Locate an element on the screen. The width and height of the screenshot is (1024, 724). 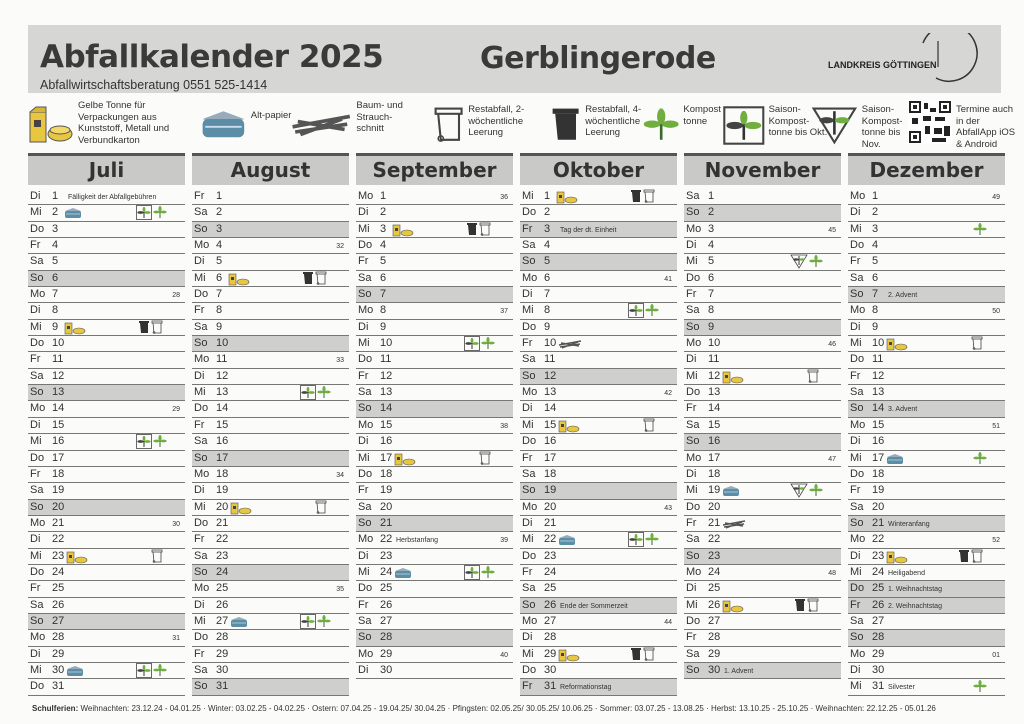
day-number: 5 is located at coordinates (875, 261).